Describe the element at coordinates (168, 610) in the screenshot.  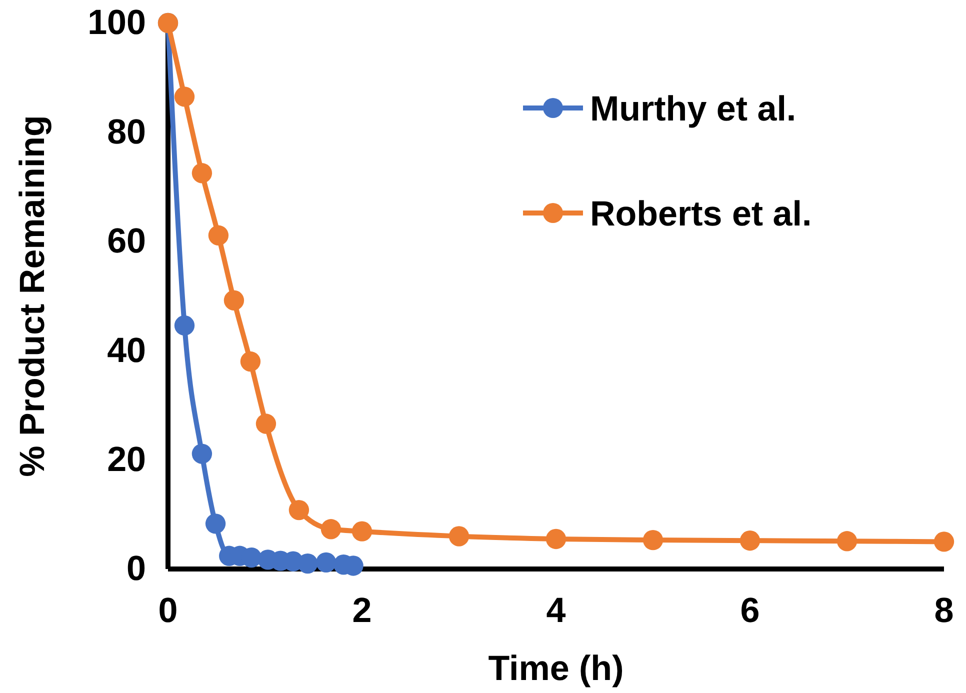
I see `x-tick-label: 0` at that location.